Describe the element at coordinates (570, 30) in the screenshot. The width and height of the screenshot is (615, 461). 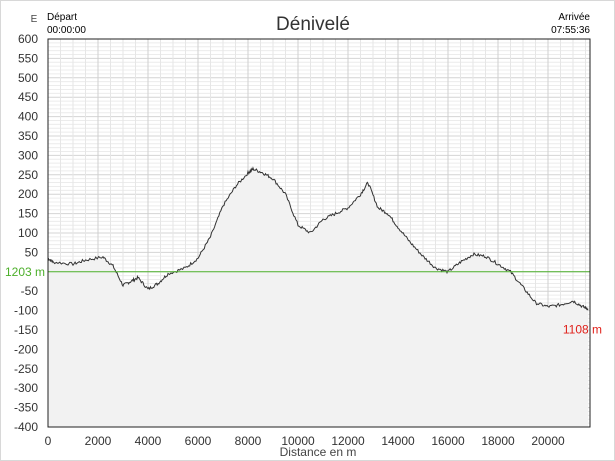
I see `end-time: 07:55:36` at that location.